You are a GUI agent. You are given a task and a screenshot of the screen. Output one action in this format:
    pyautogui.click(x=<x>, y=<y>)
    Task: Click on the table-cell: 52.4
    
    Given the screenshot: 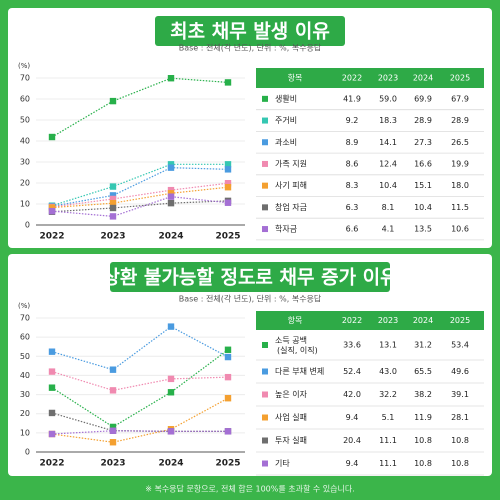 What is the action you would take?
    pyautogui.click(x=352, y=371)
    